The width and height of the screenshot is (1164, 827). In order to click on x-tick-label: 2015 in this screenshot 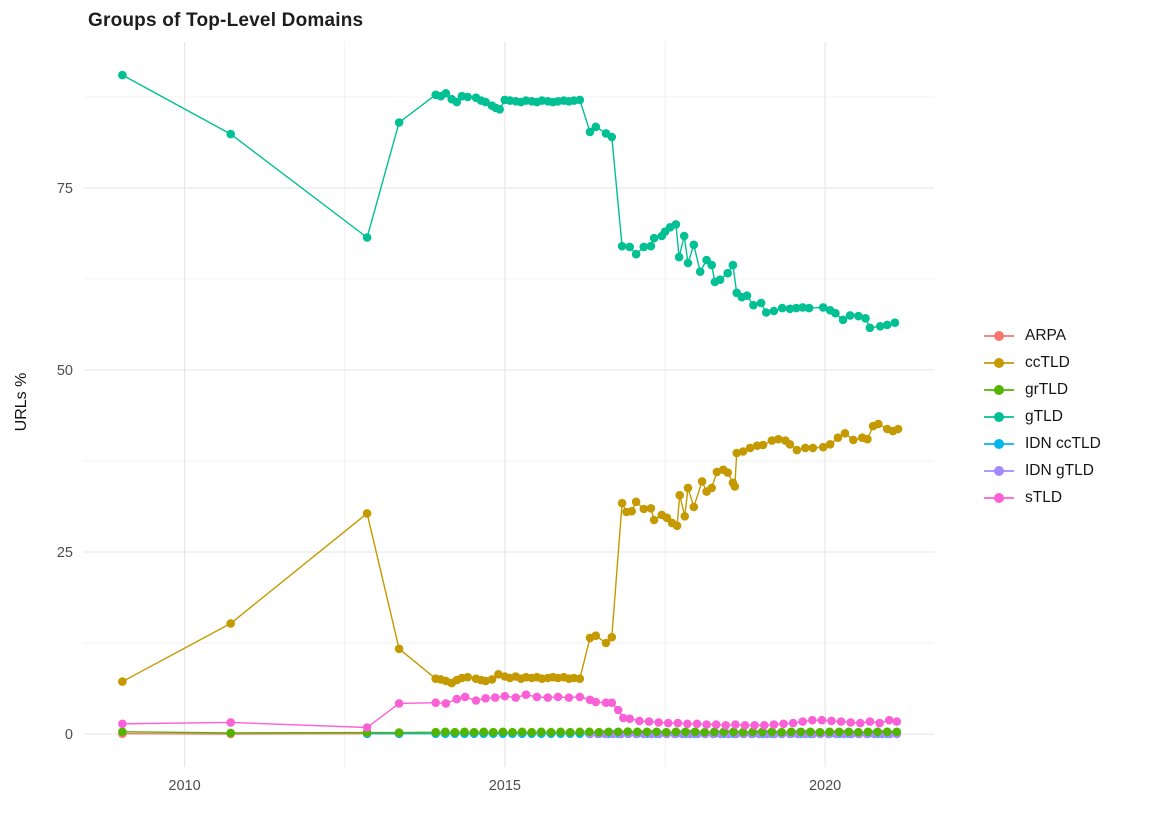, I will do `click(505, 786)`.